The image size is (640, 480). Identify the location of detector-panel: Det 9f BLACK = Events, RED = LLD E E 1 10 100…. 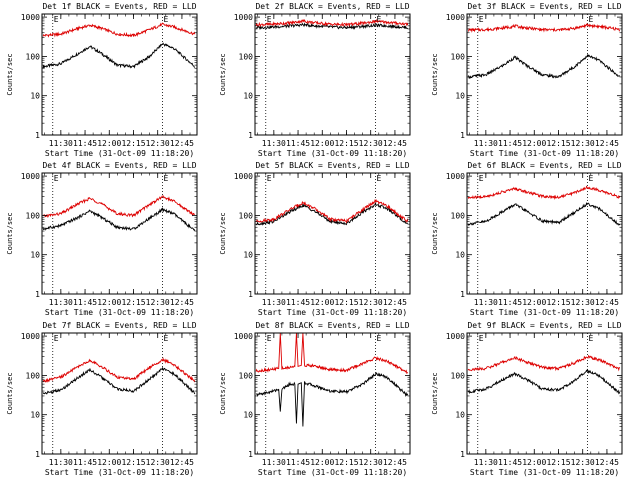
(527, 399).